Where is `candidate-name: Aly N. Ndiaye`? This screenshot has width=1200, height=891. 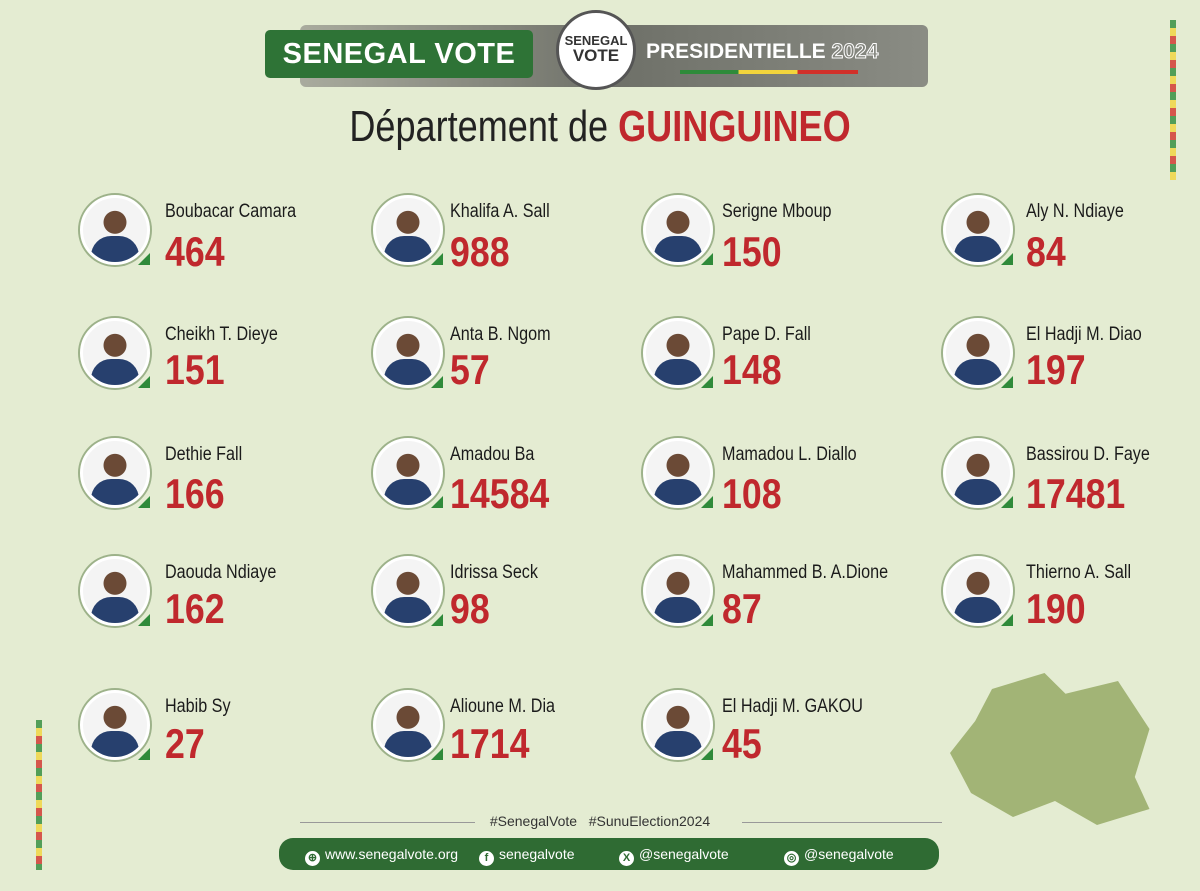
candidate-name: Aly N. Ndiaye is located at coordinates (1075, 211).